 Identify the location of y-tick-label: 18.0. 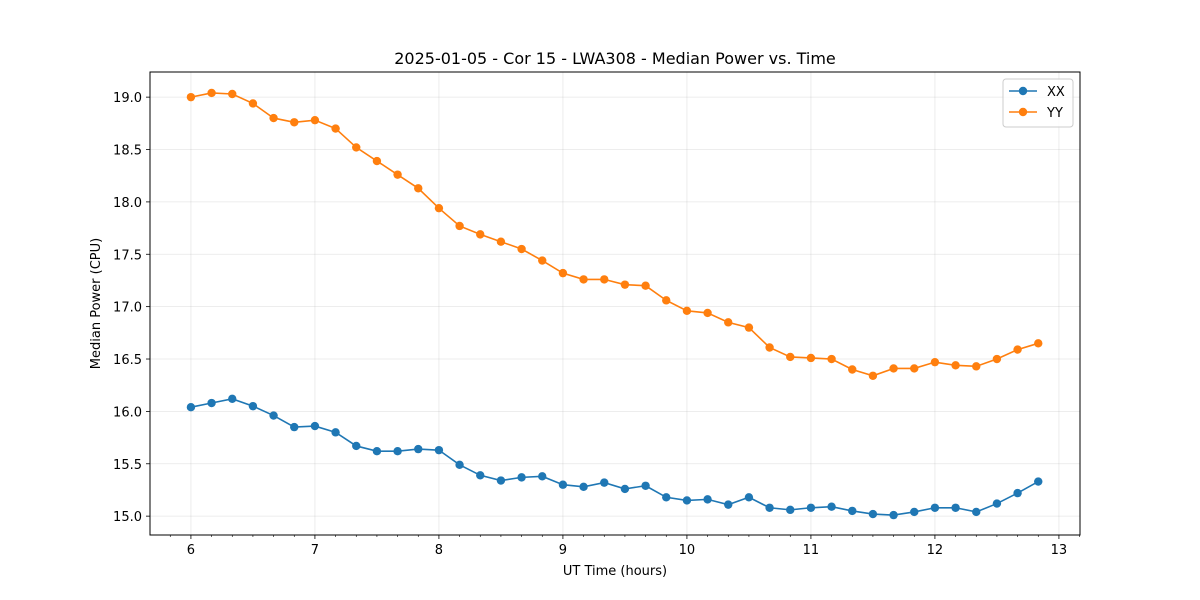
(127, 203).